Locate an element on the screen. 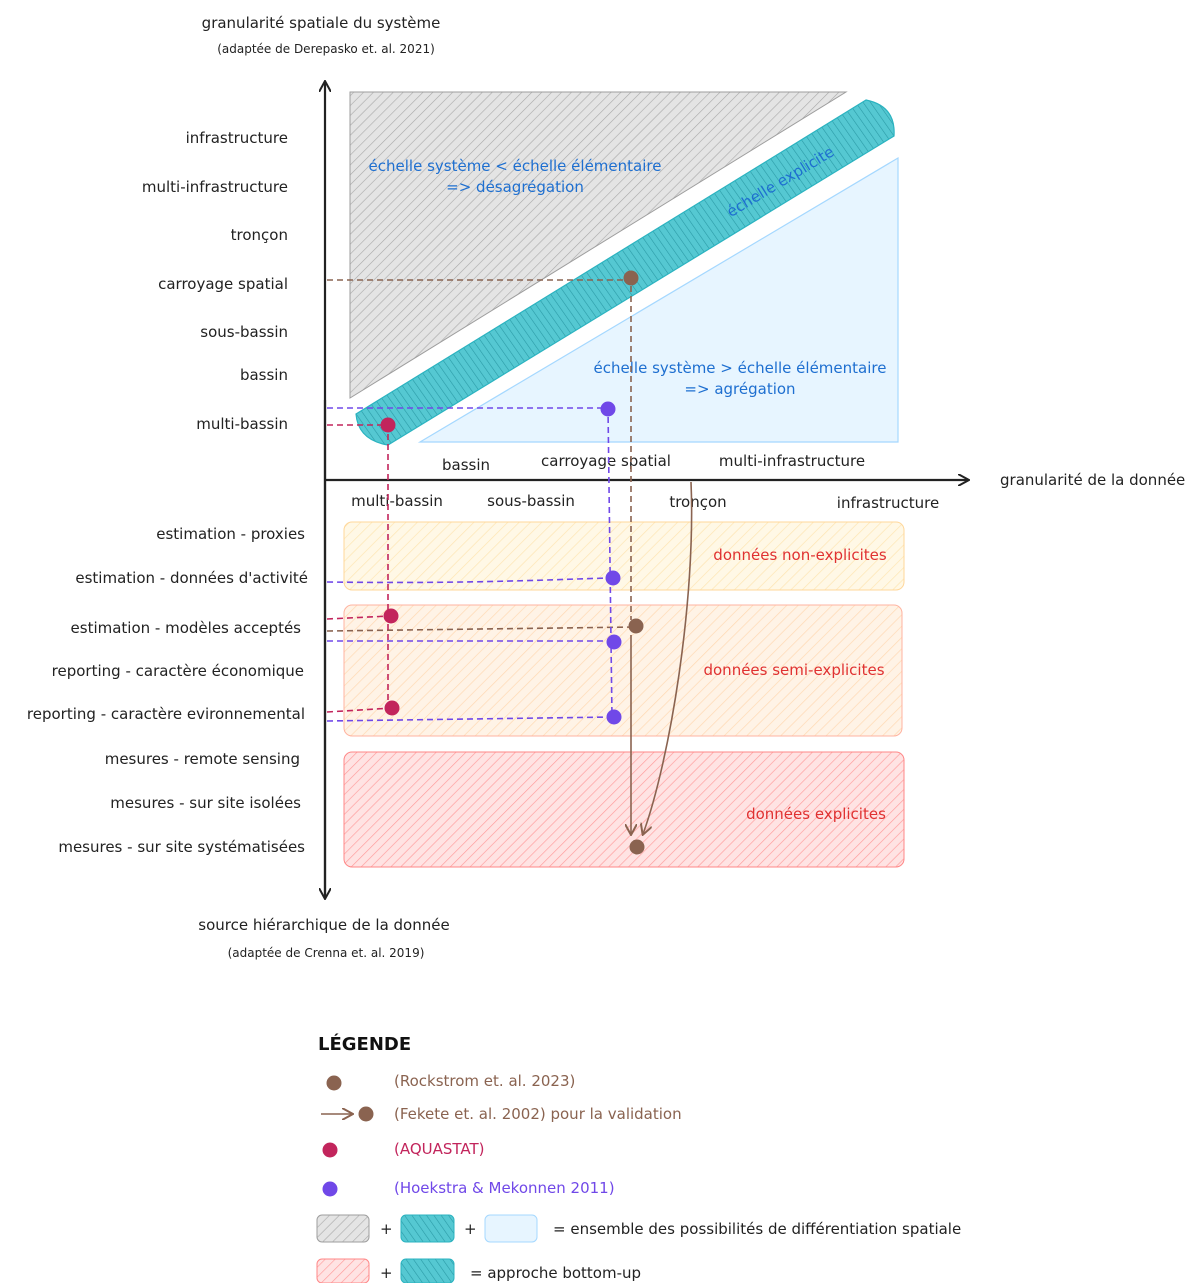 The height and width of the screenshot is (1283, 1197). bottom-axis-subtitle: (adaptée de Crenna et. al. 2019) is located at coordinates (326, 953).